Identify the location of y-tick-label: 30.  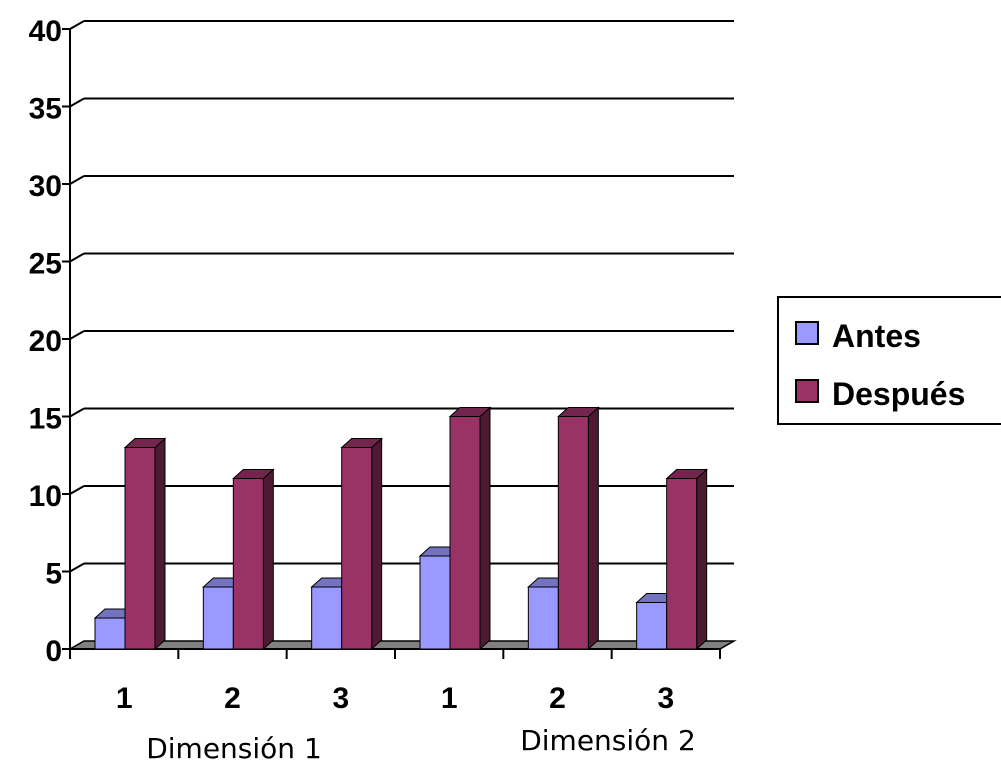
(45, 186).